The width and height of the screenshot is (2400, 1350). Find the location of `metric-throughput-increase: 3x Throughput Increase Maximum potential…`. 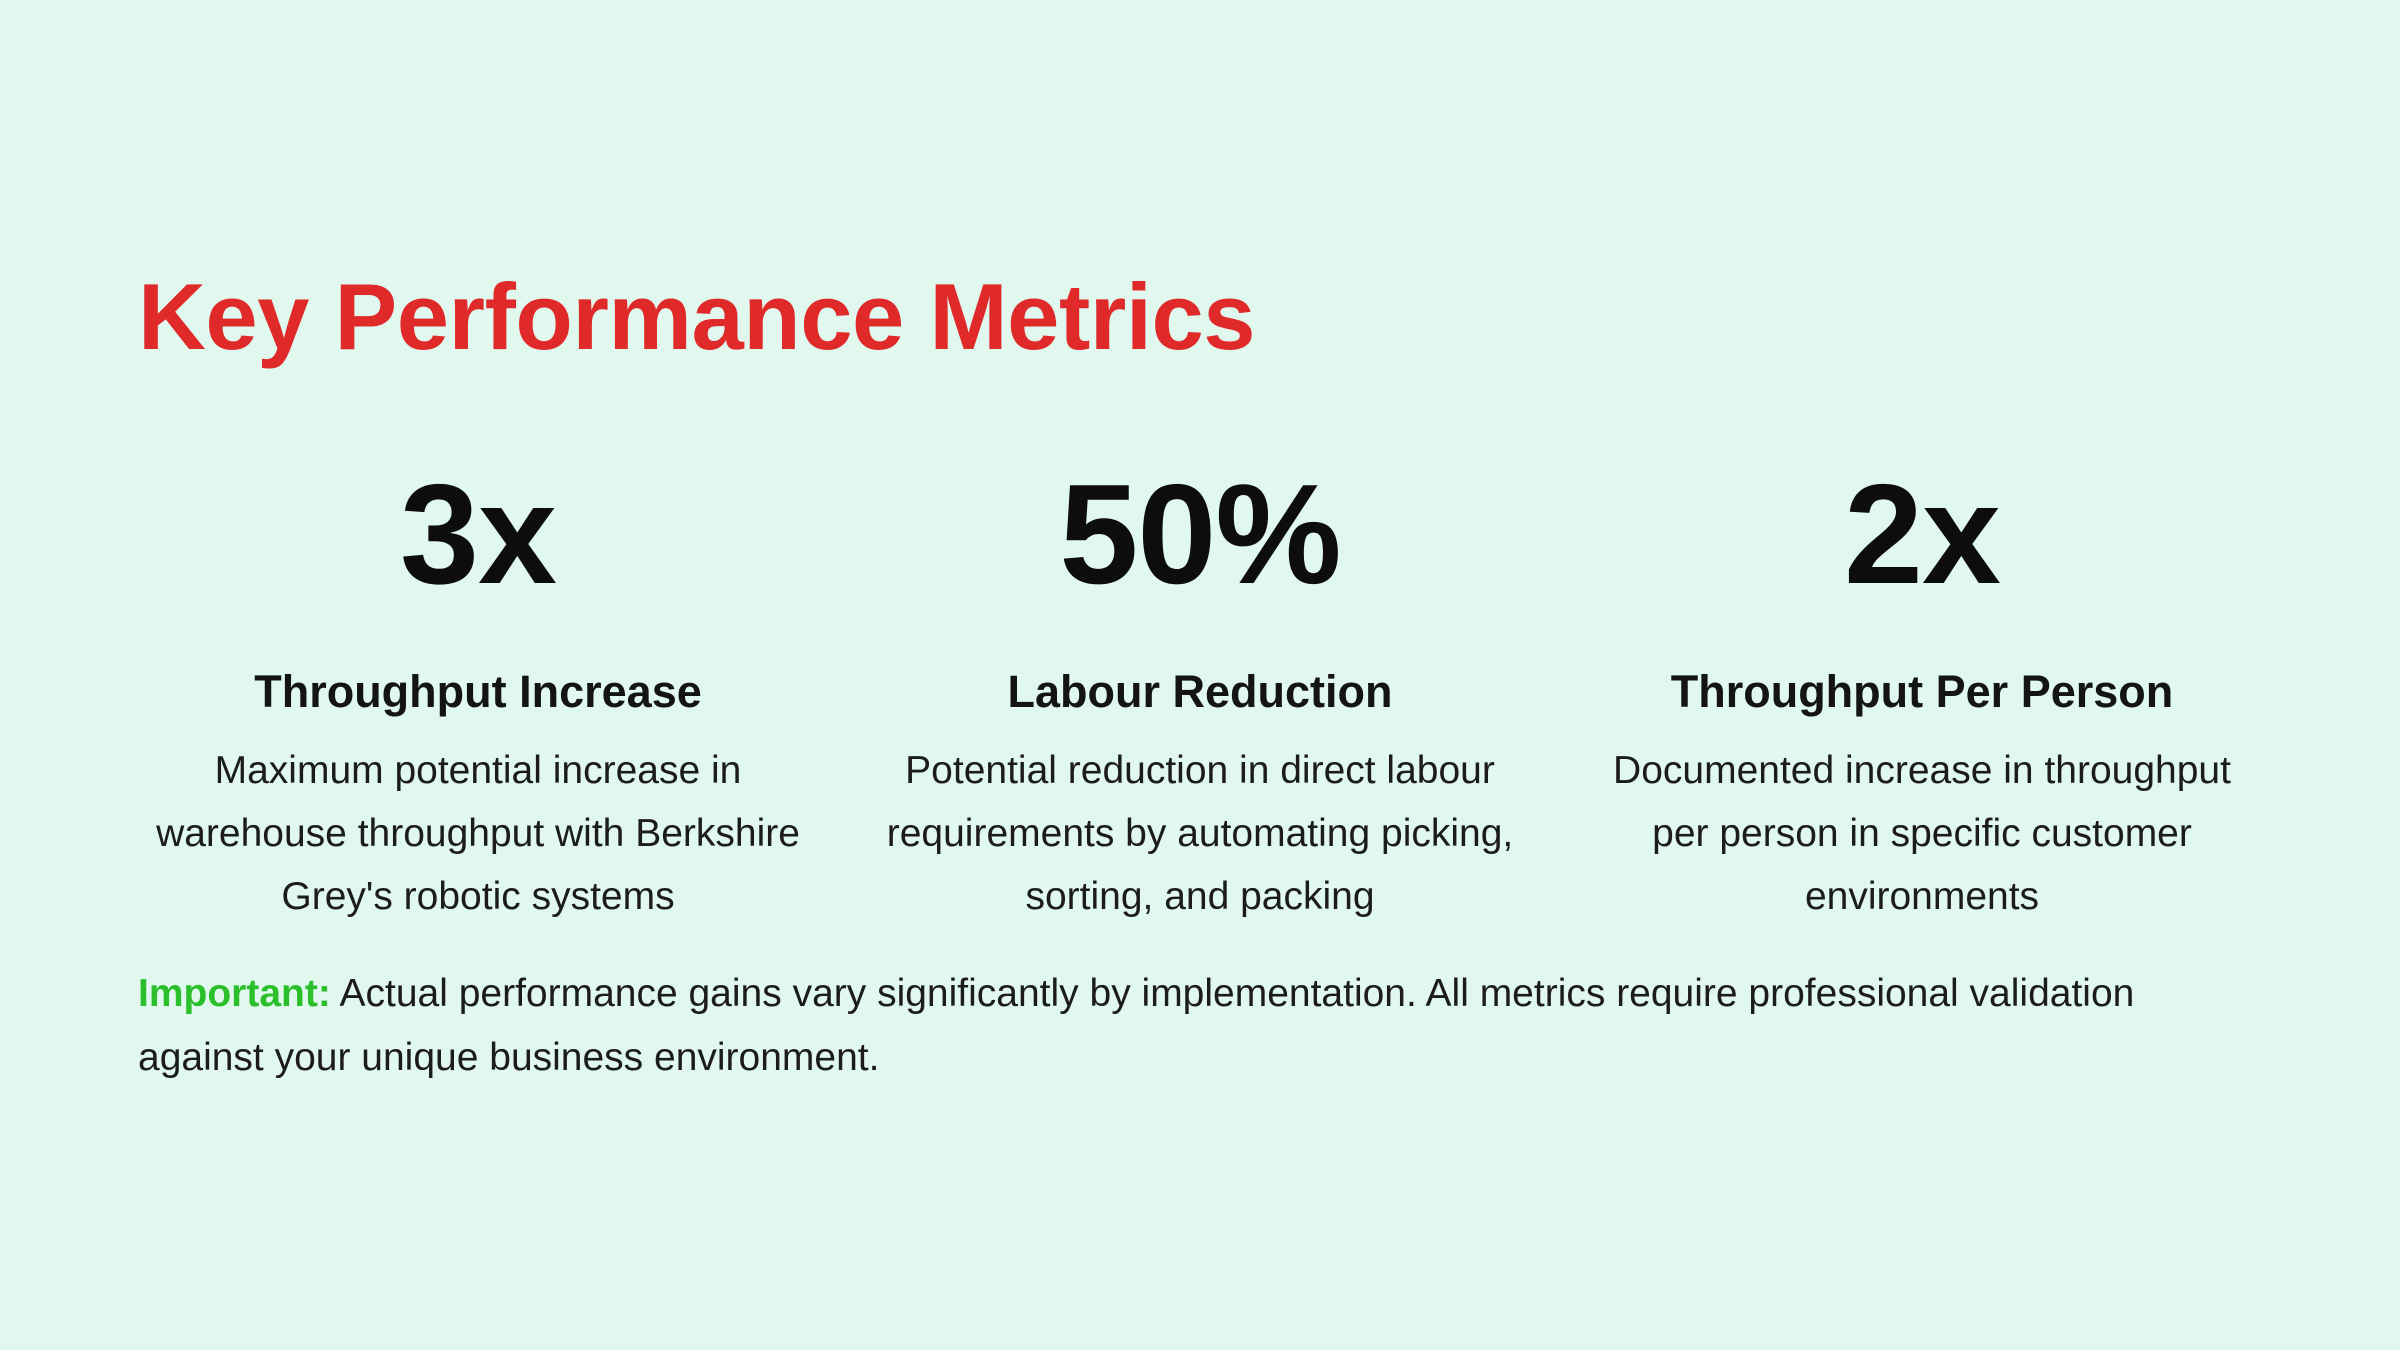

metric-throughput-increase: 3x Throughput Increase Maximum potential… is located at coordinates (478, 686).